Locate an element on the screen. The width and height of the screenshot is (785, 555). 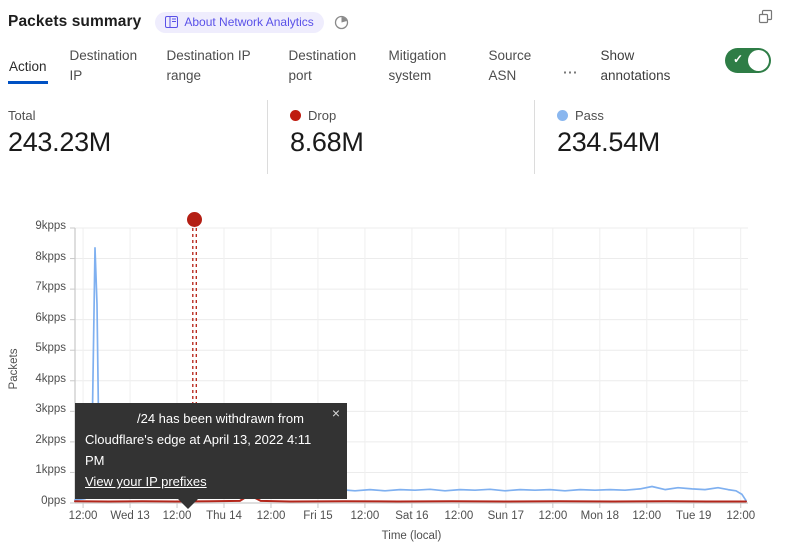
page-title: Packets summary is located at coordinates (75, 21).